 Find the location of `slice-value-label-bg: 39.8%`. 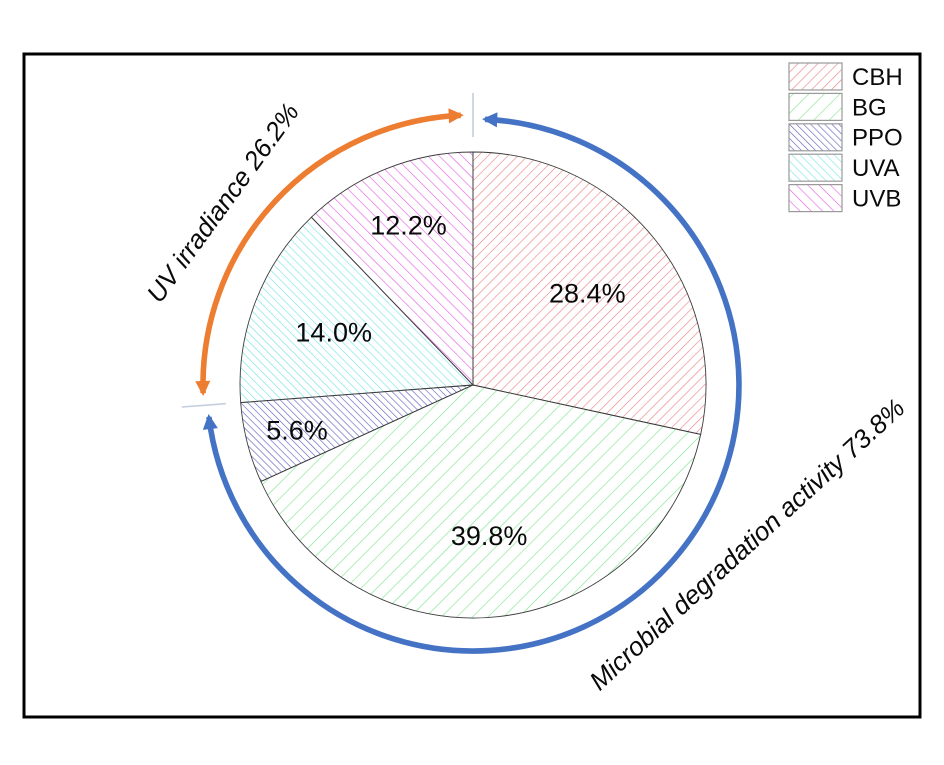

slice-value-label-bg: 39.8% is located at coordinates (489, 536).